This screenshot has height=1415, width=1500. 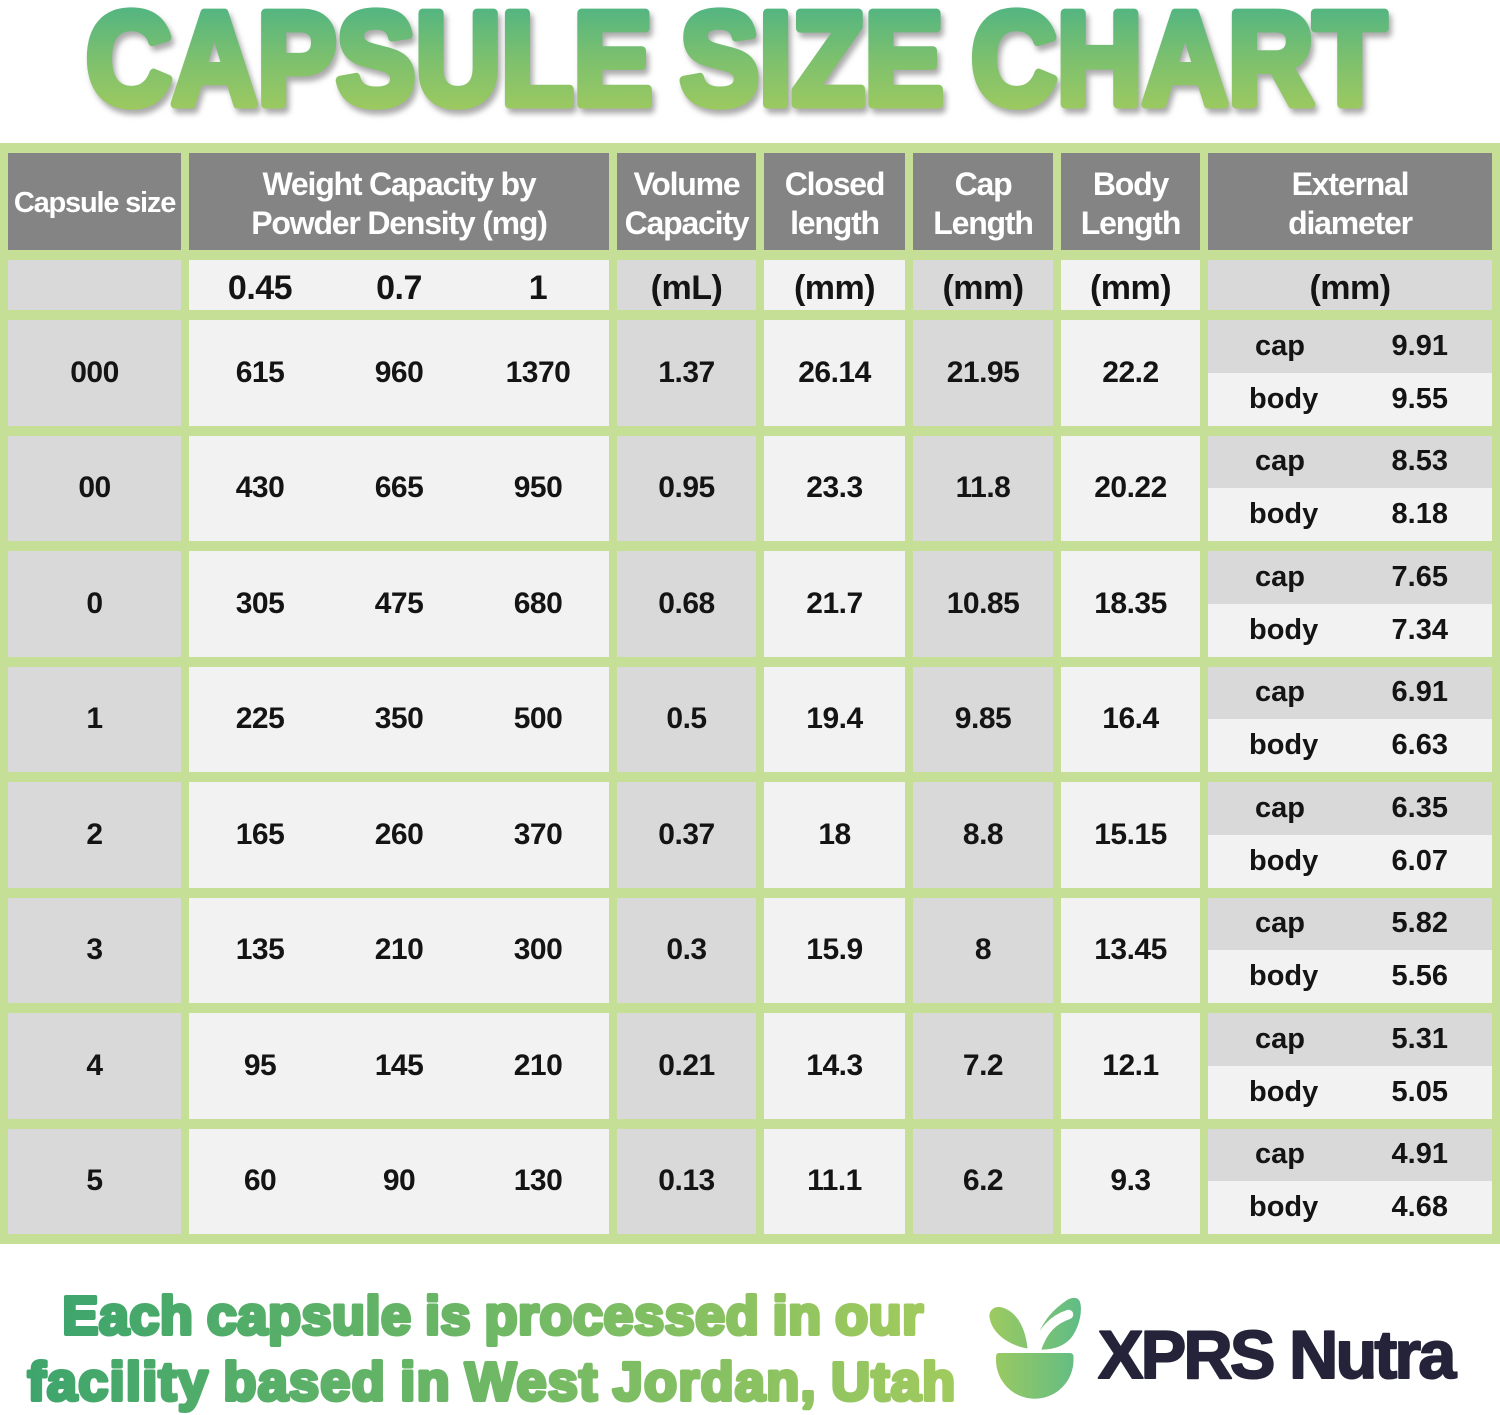 I want to click on svg-text: XPRS Nutra, so click(x=1277, y=1355).